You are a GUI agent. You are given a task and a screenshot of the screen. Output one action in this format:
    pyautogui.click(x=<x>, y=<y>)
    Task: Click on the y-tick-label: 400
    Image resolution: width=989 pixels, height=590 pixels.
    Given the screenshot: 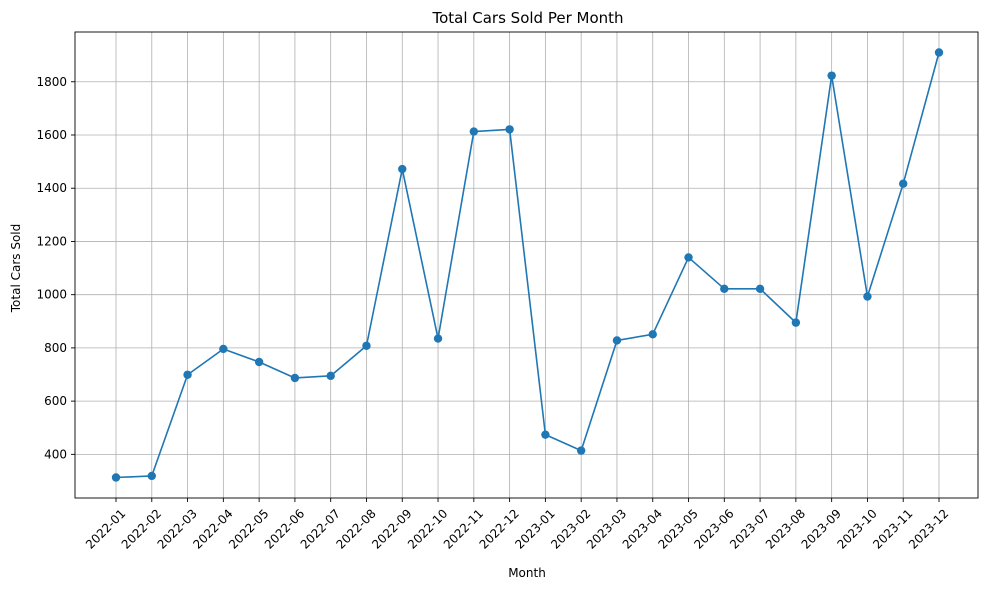 What is the action you would take?
    pyautogui.click(x=55, y=454)
    